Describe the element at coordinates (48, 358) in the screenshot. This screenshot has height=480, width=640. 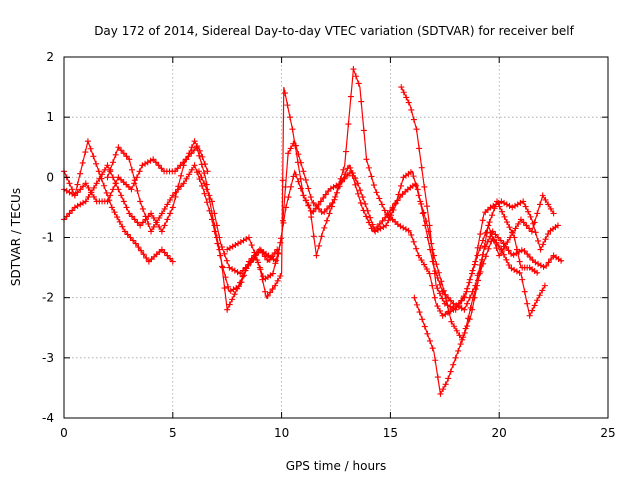
I see `y-tick-label: -3` at that location.